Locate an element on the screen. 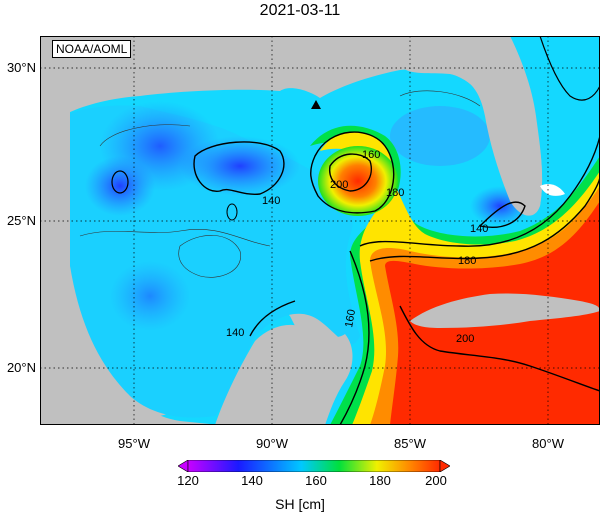 The width and height of the screenshot is (600, 515). warm-ring-eddy is located at coordinates (358, 181).